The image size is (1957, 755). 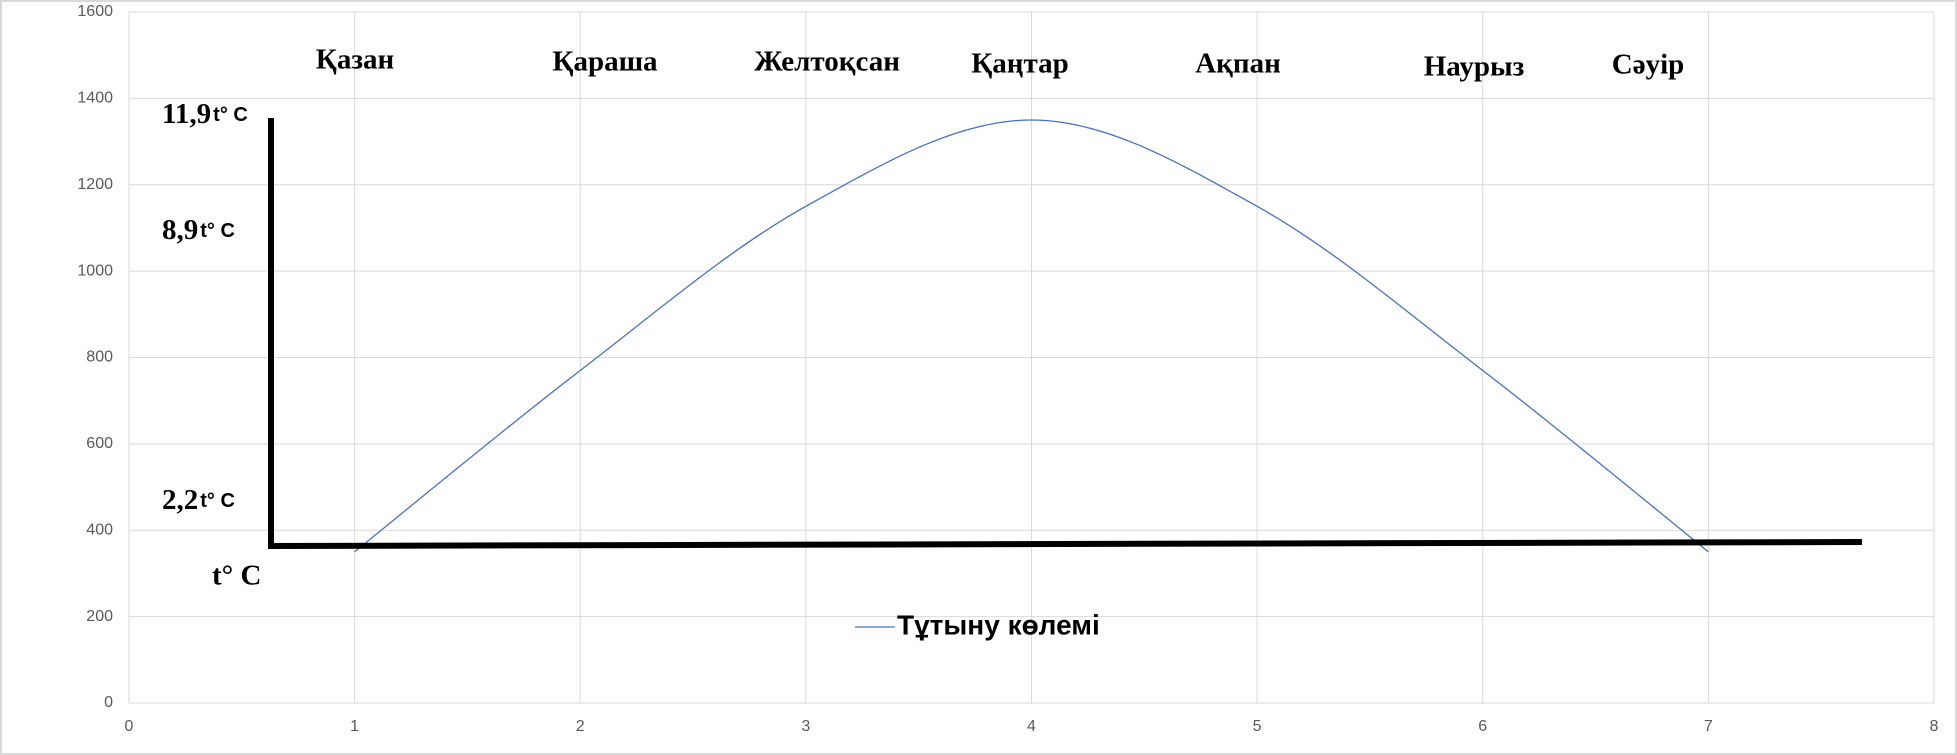 What do you see at coordinates (1019, 64) in the screenshot?
I see `month-label: Қаңтар` at bounding box center [1019, 64].